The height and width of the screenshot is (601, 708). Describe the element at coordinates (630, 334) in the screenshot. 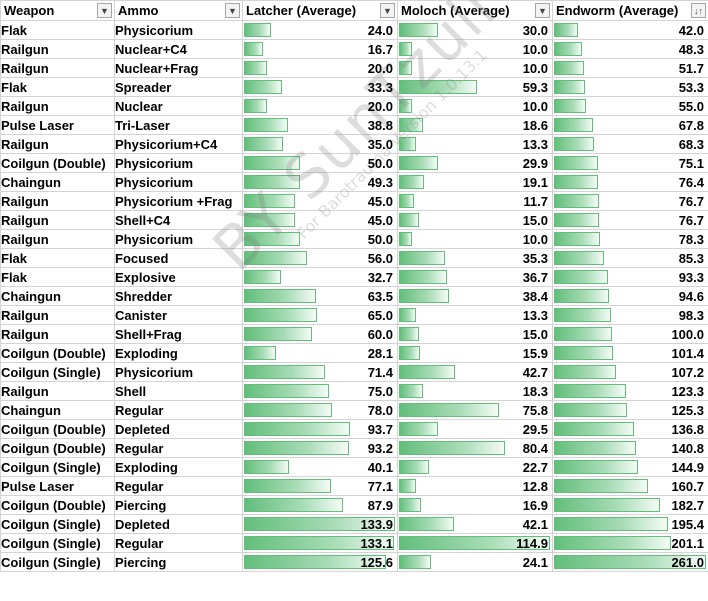

I see `cell-endworm: 100.0` at that location.